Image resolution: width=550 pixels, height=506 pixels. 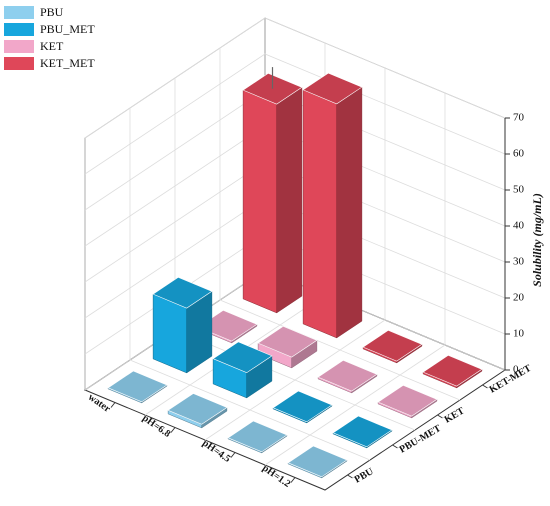 What do you see at coordinates (455, 415) in the screenshot?
I see `y-tick-label: KET` at bounding box center [455, 415].